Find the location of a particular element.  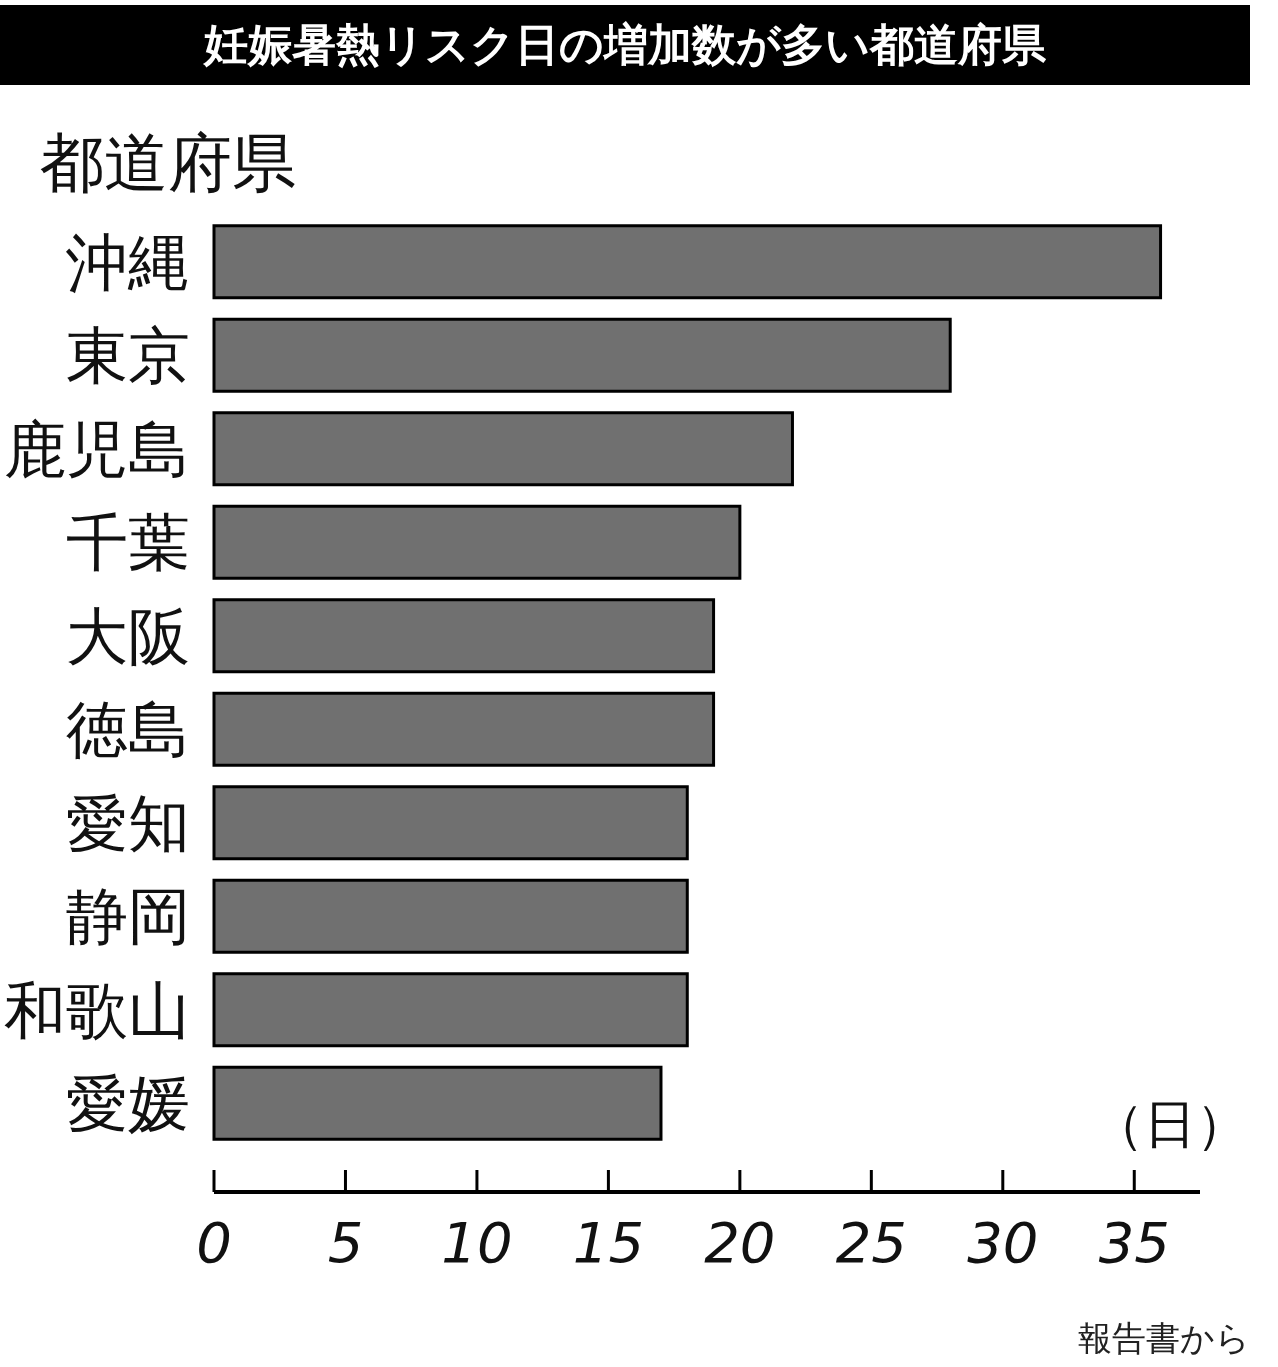

y-tick-label: 鹿児島 is located at coordinates (97, 449).